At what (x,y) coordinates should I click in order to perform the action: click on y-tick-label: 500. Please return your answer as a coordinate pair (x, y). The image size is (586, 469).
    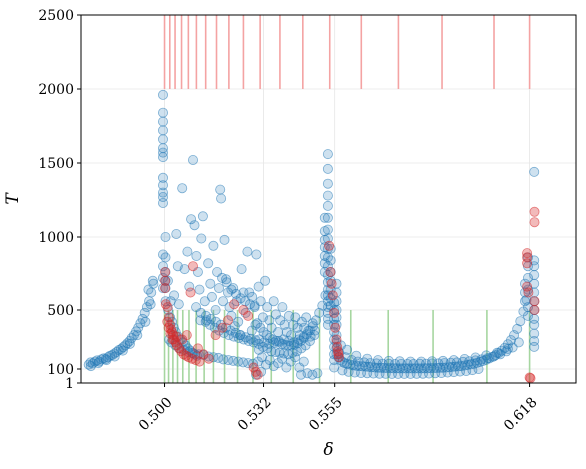
    Looking at the image, I should click on (60, 311).